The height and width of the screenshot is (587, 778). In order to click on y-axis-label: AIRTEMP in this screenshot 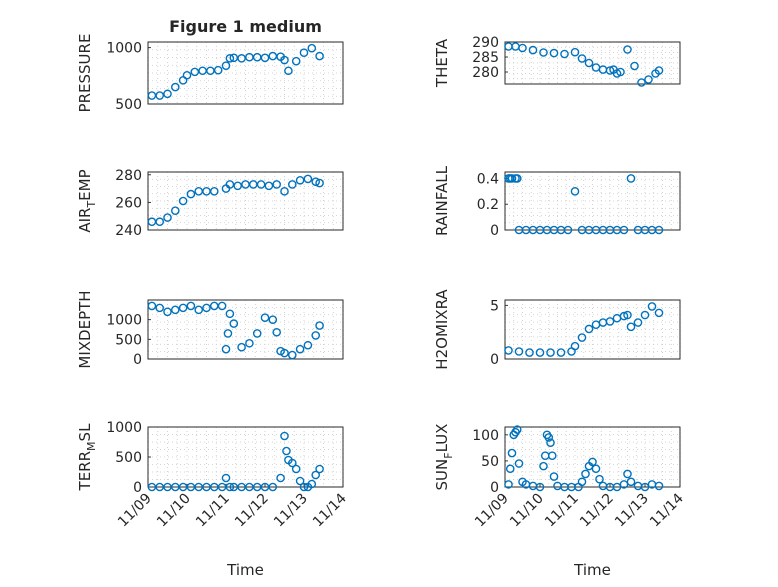, I will do `click(87, 200)`.